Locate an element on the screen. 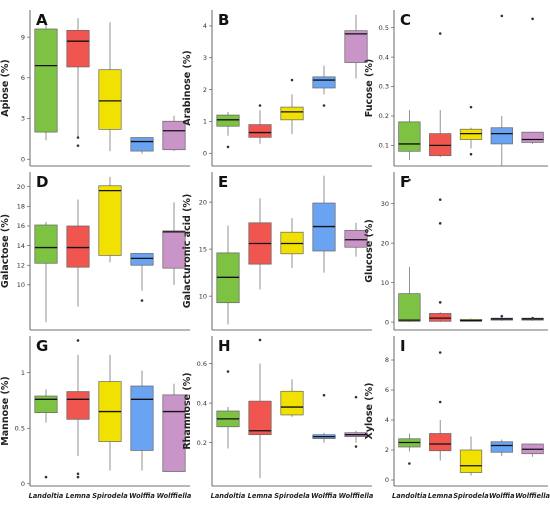 The image size is (550, 506). panel-letter: D is located at coordinates (42, 182).